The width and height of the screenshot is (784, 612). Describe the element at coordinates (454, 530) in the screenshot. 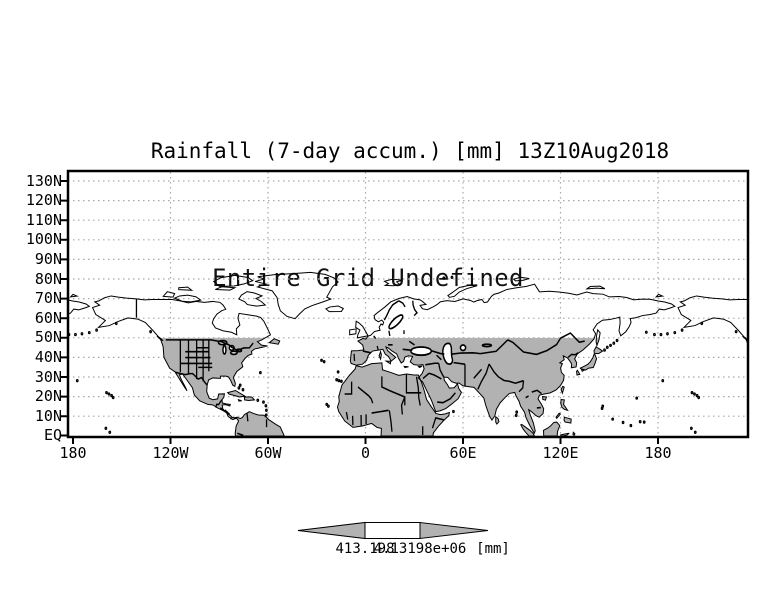

I see `colorbar-right-arrow` at that location.